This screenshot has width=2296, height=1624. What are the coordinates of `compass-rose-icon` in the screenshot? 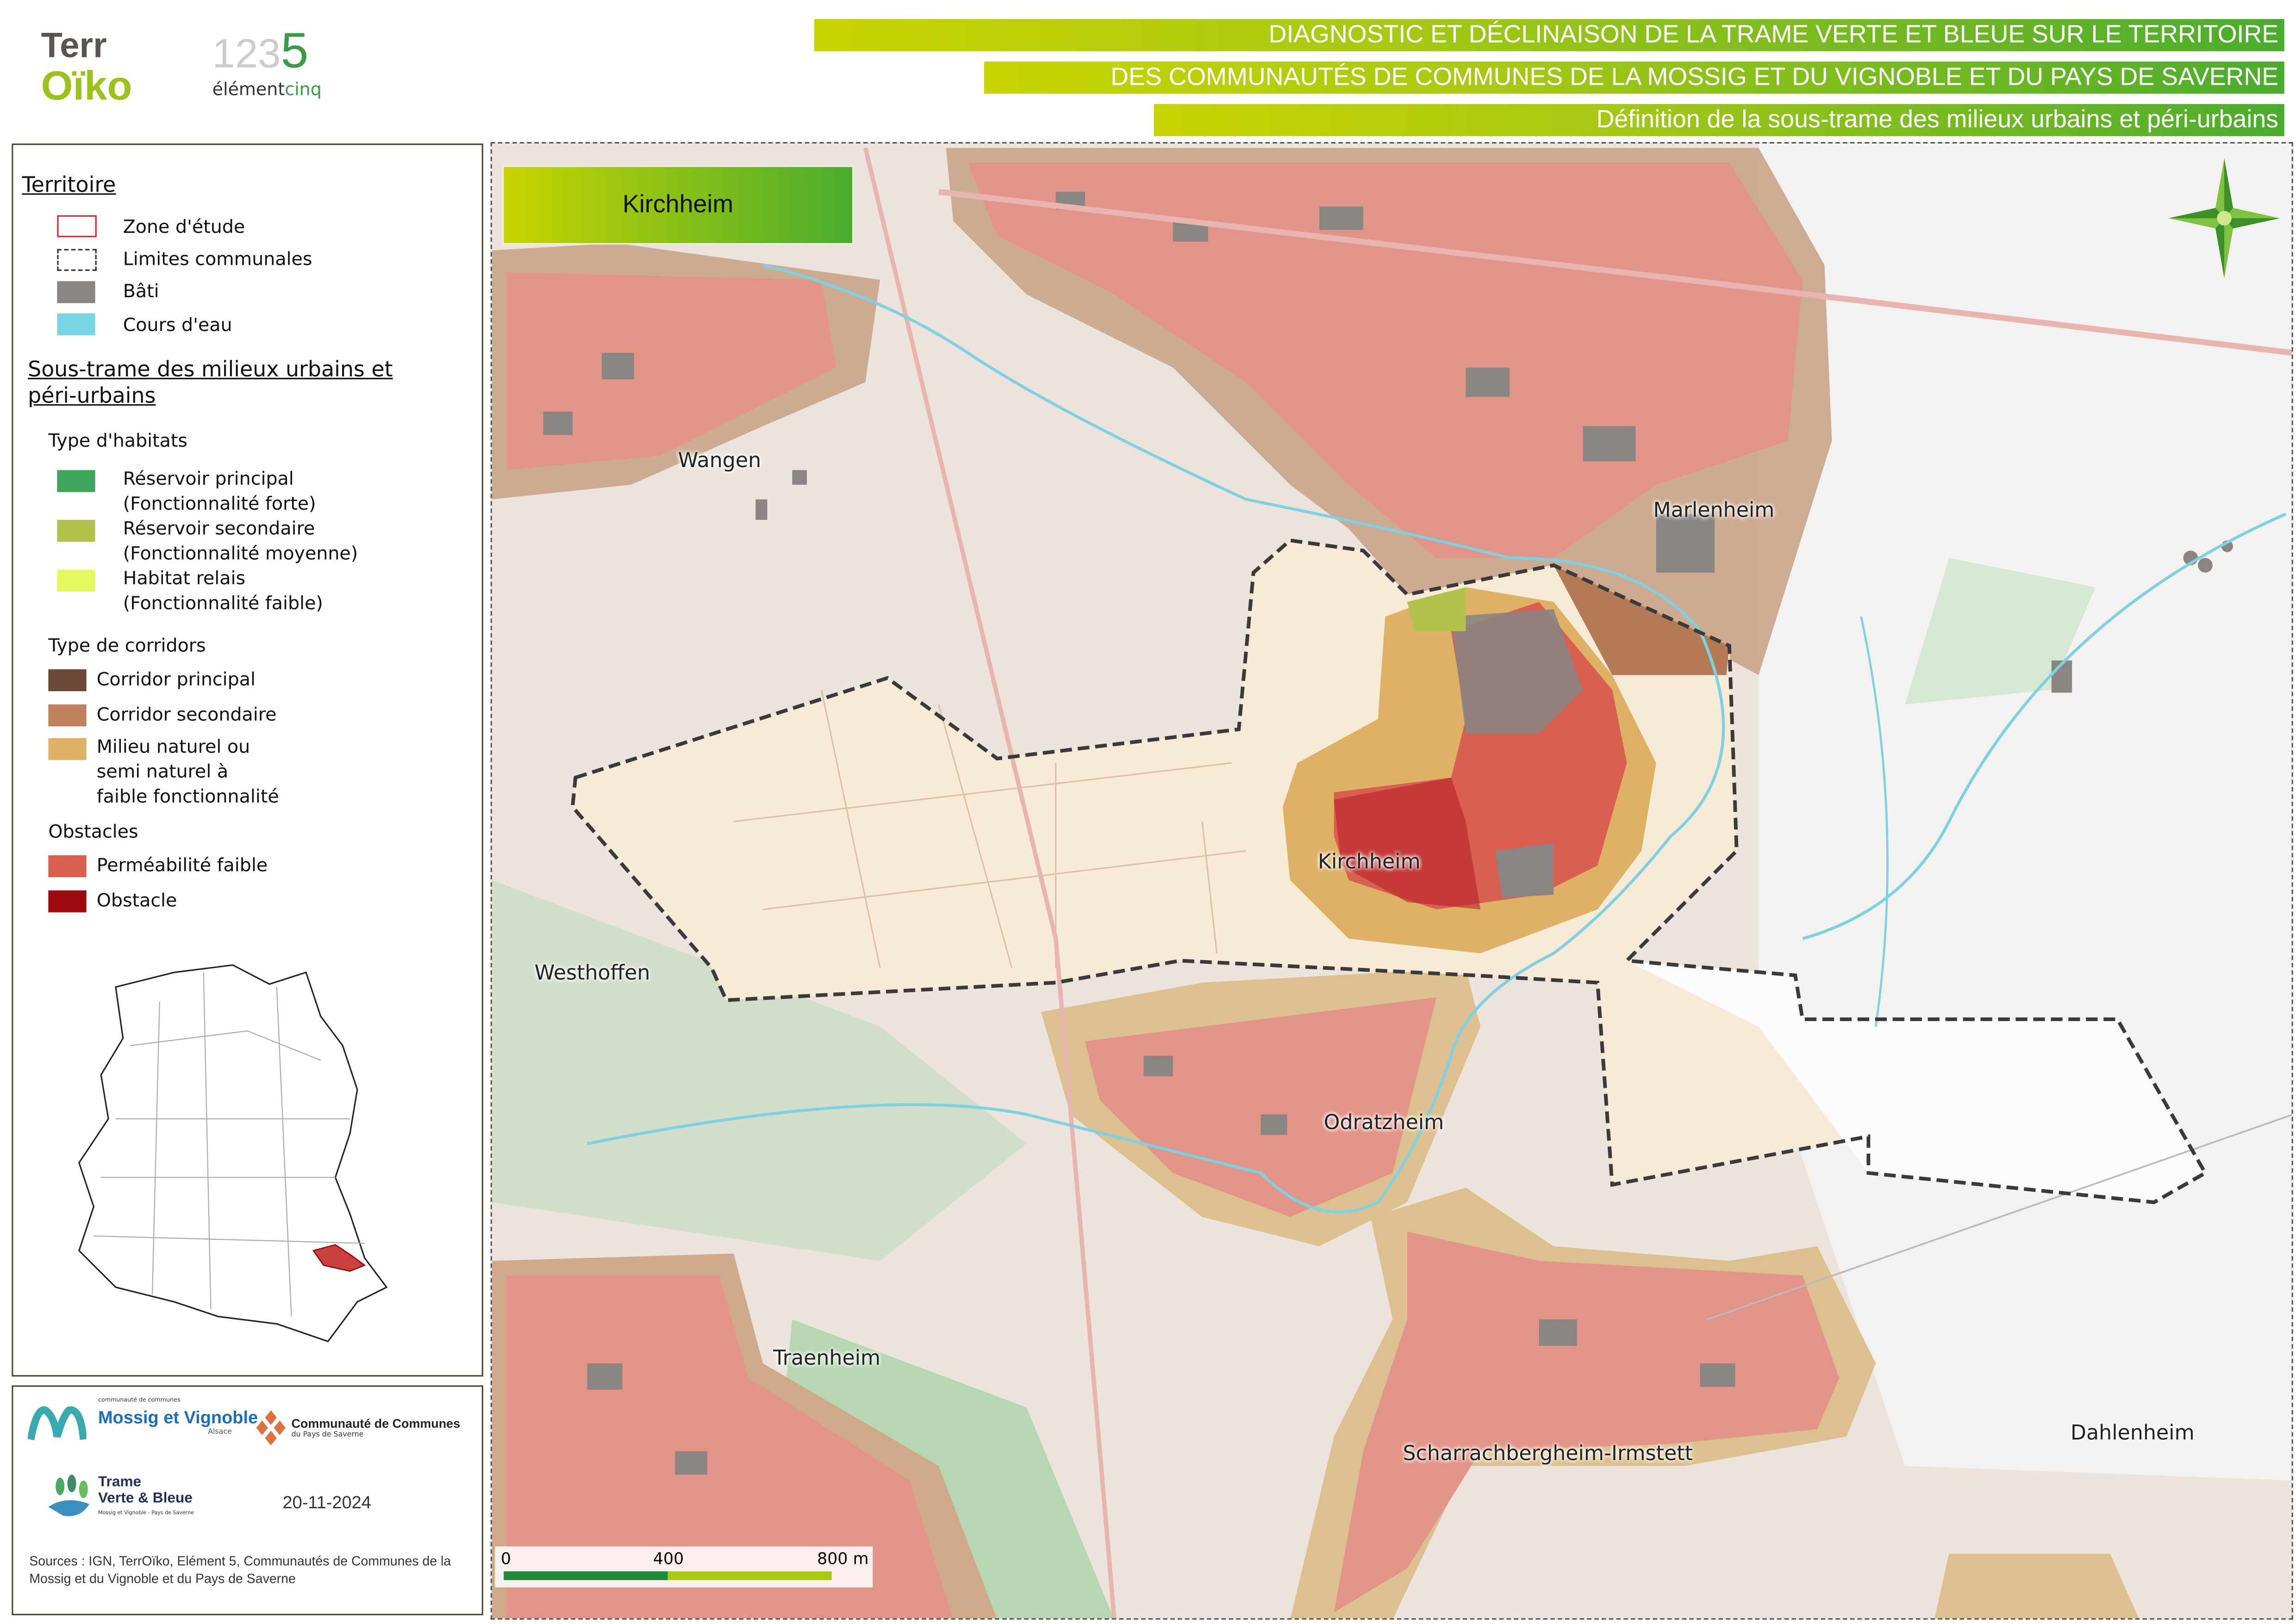 It's located at (2224, 221).